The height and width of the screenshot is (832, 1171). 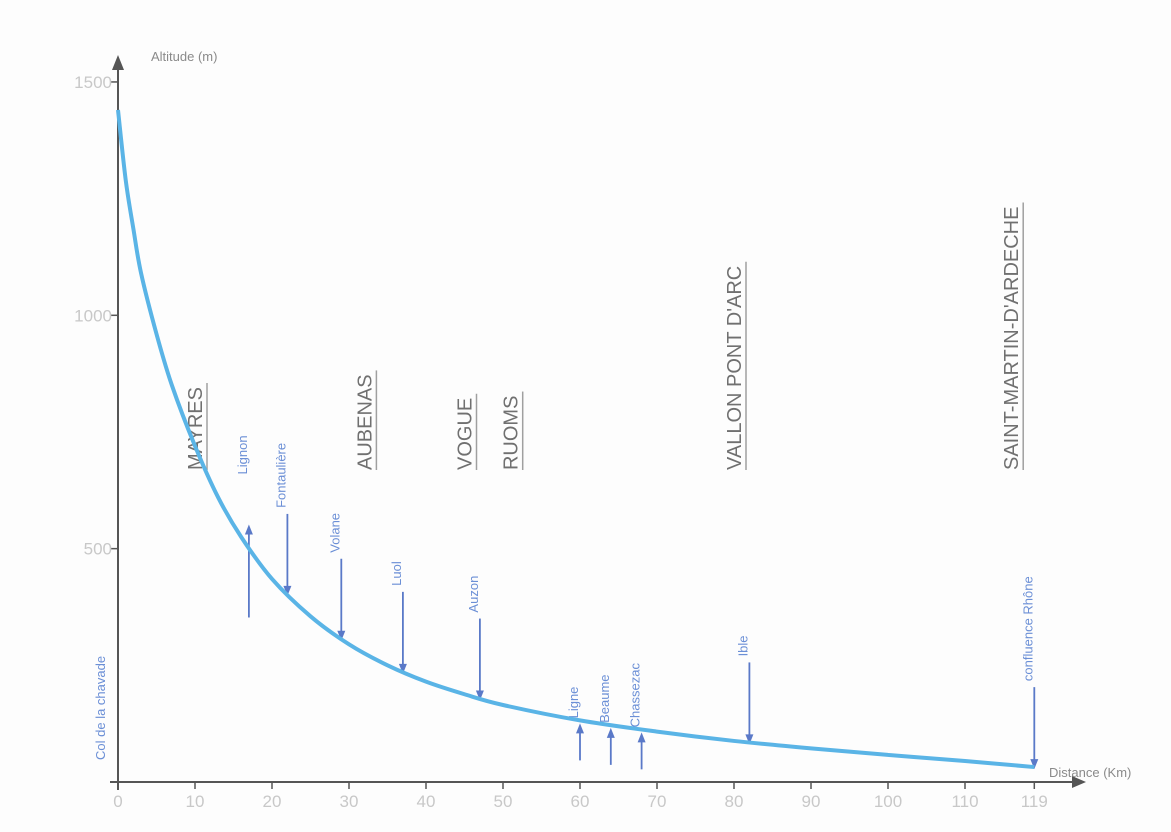 I want to click on town-label: MAYRES, so click(x=196, y=428).